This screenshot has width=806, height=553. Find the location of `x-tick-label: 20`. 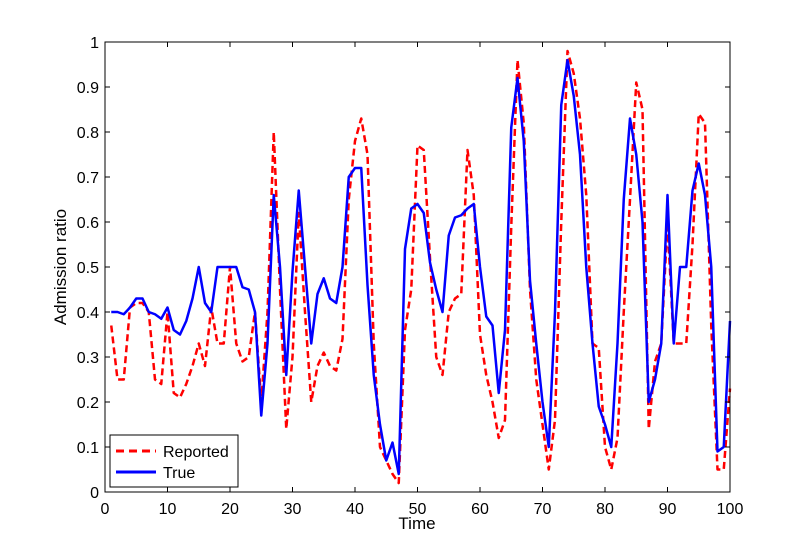

x-tick-label: 20 is located at coordinates (230, 509).